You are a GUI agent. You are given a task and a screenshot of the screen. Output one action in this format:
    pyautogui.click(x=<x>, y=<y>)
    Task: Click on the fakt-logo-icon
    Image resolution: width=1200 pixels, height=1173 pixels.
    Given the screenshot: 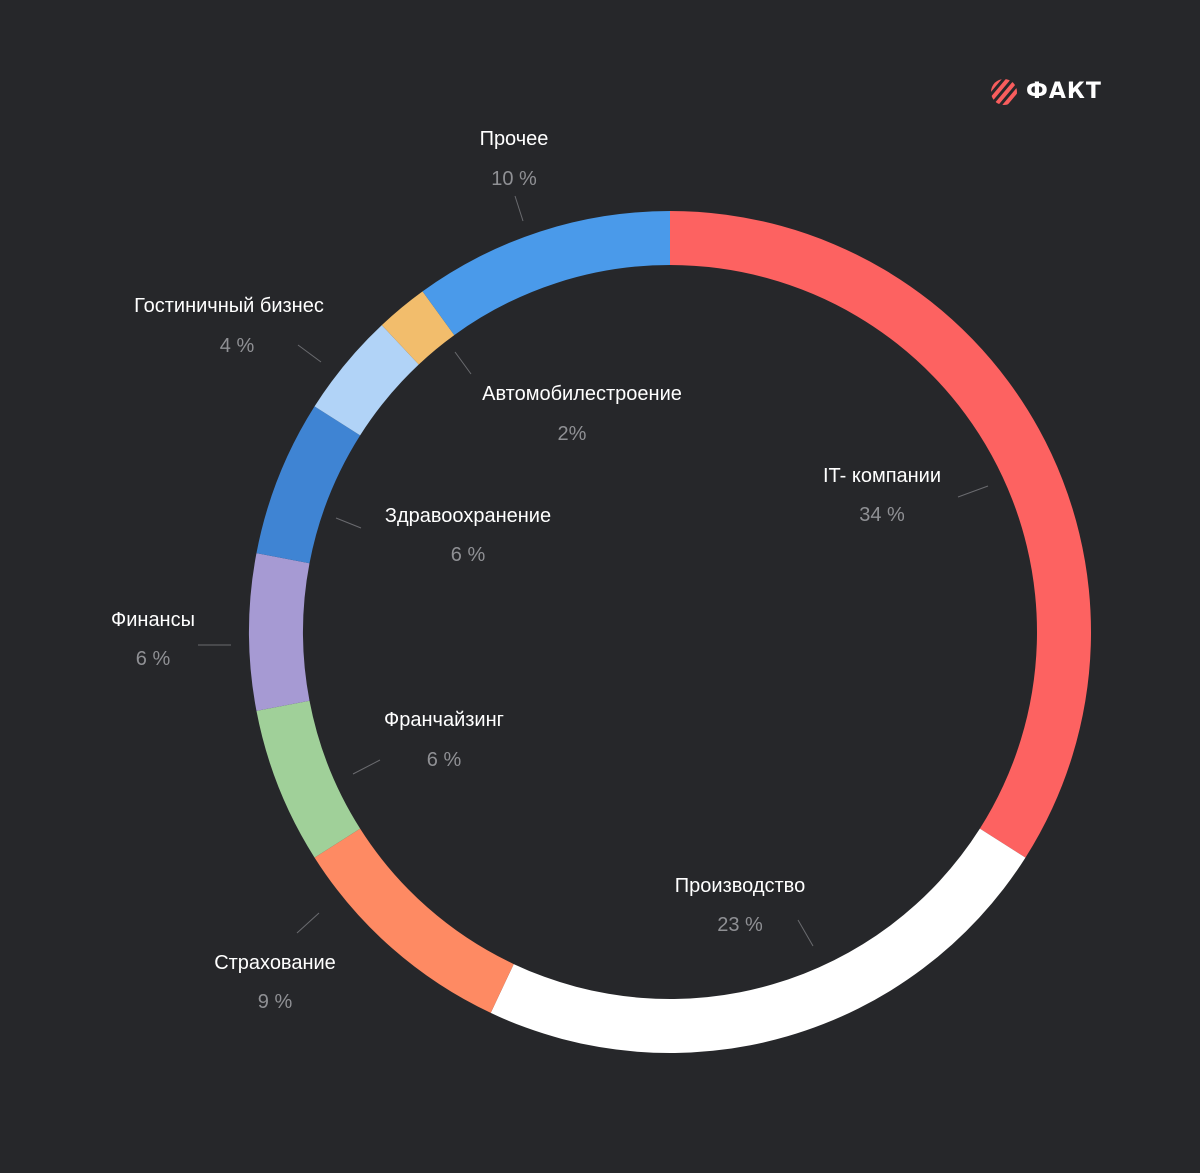 What is the action you would take?
    pyautogui.click(x=1004, y=92)
    